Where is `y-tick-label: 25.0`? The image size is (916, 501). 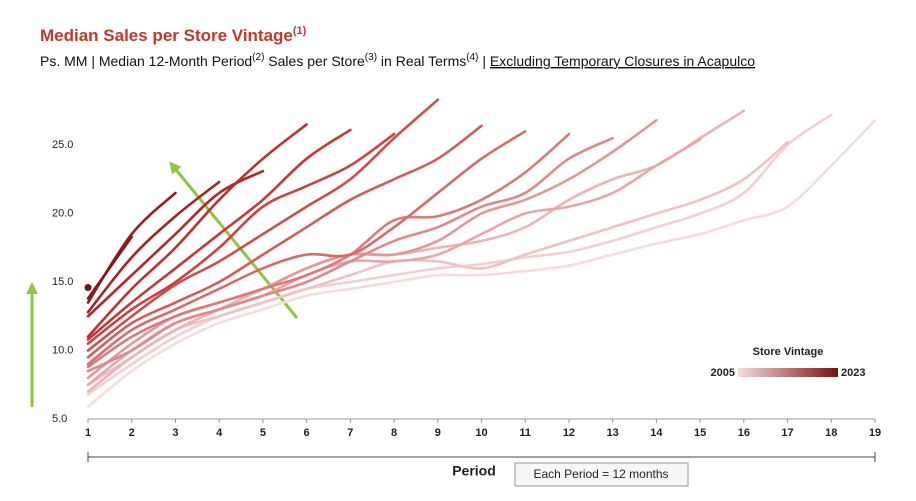 y-tick-label: 25.0 is located at coordinates (62, 145).